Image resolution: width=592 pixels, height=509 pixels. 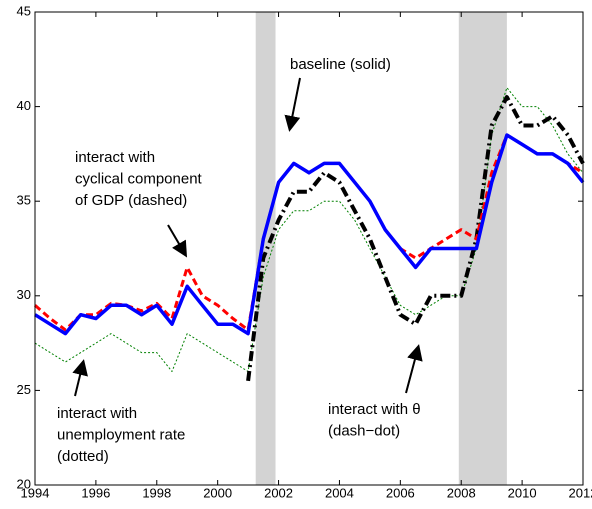 What do you see at coordinates (24, 483) in the screenshot?
I see `y-tick-label: 20` at bounding box center [24, 483].